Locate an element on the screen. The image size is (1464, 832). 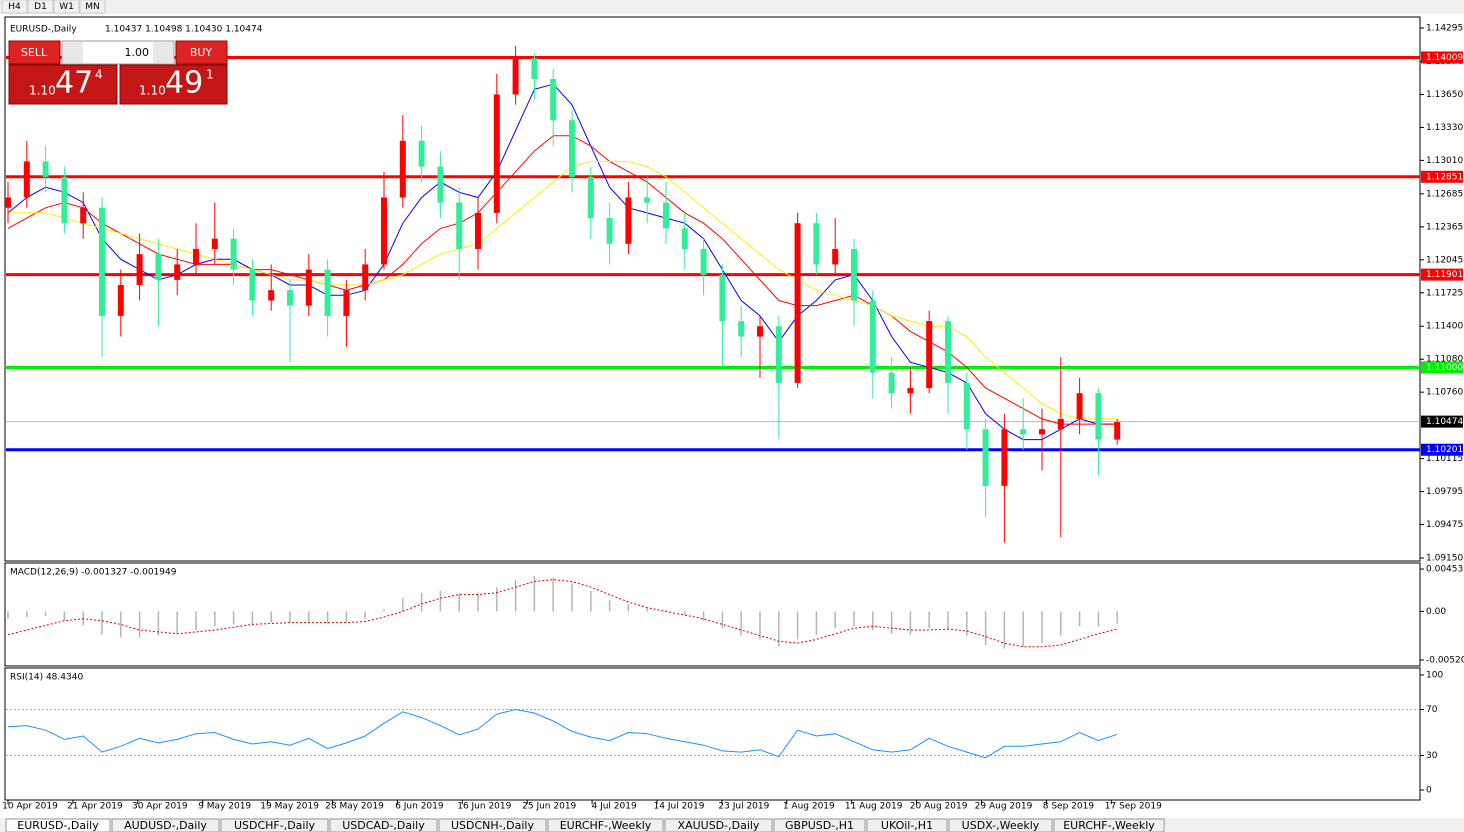
ask-box is located at coordinates (173, 84).